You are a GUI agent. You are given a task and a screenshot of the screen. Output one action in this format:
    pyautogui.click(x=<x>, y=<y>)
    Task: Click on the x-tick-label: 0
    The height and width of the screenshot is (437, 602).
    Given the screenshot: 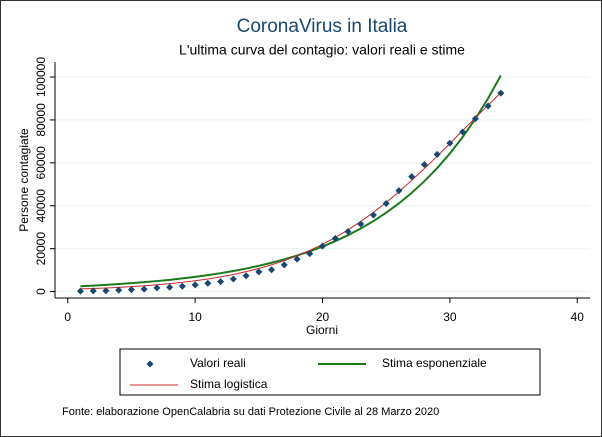 What is the action you would take?
    pyautogui.click(x=67, y=317)
    